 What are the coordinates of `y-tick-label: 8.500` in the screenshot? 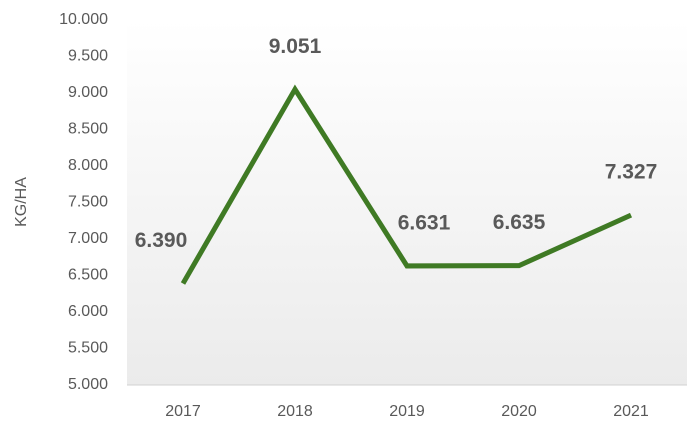 It's located at (88, 129).